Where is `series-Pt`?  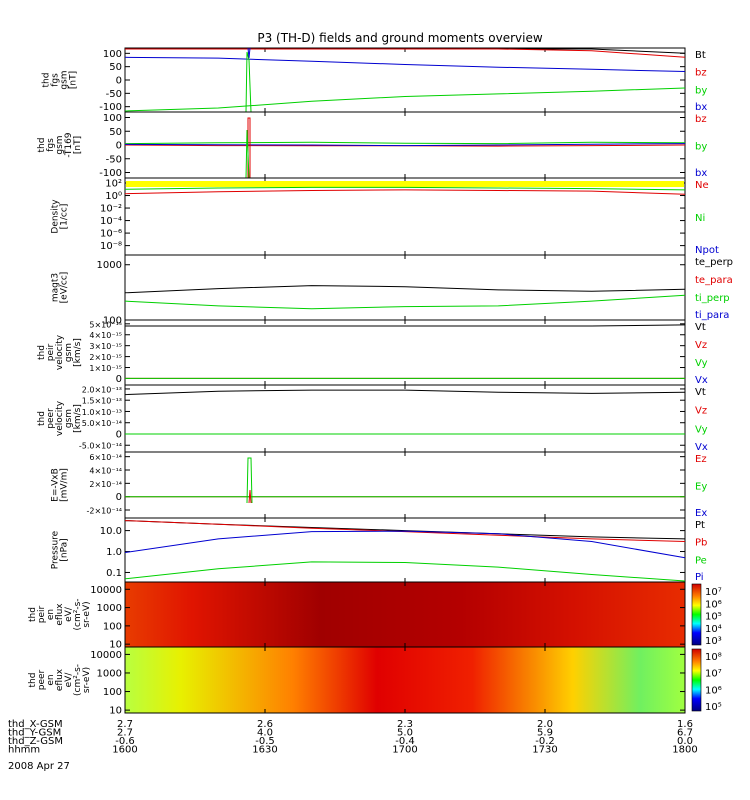 series-Pt is located at coordinates (405, 530).